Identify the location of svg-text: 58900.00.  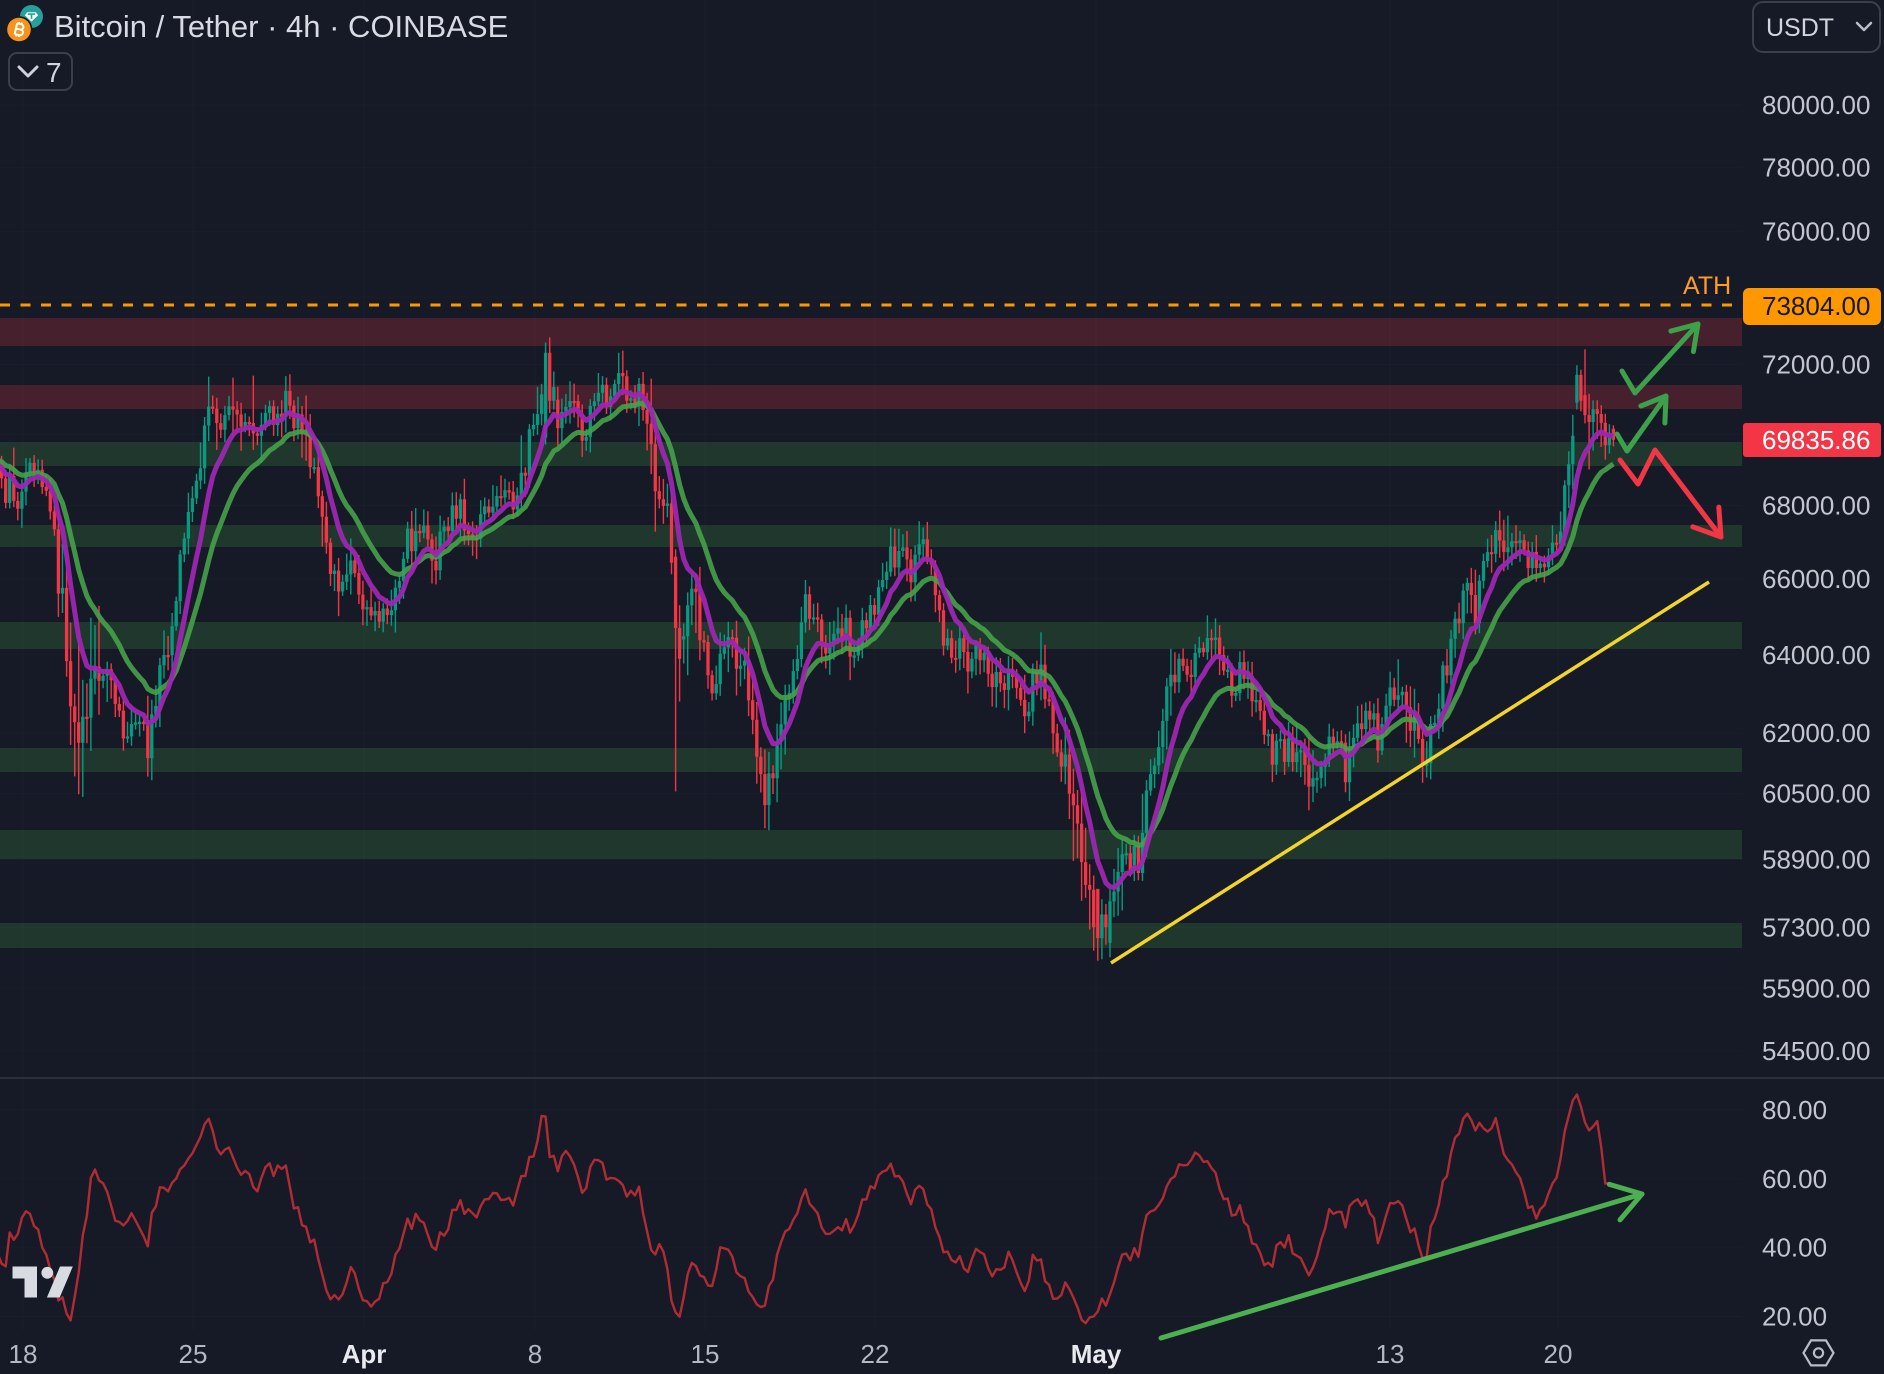
(1816, 860).